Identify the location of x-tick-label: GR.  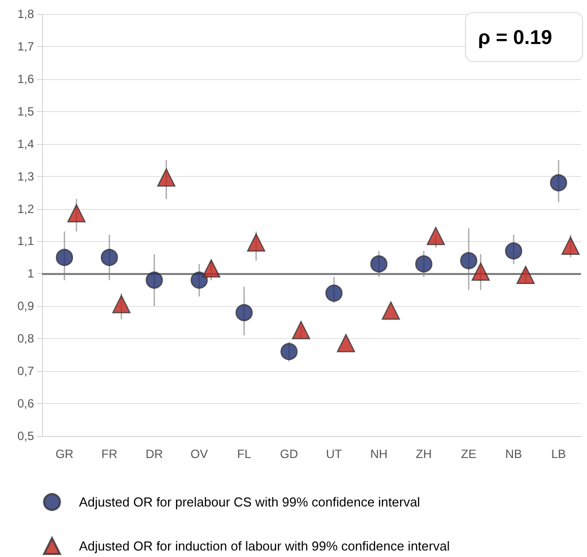
(64, 454).